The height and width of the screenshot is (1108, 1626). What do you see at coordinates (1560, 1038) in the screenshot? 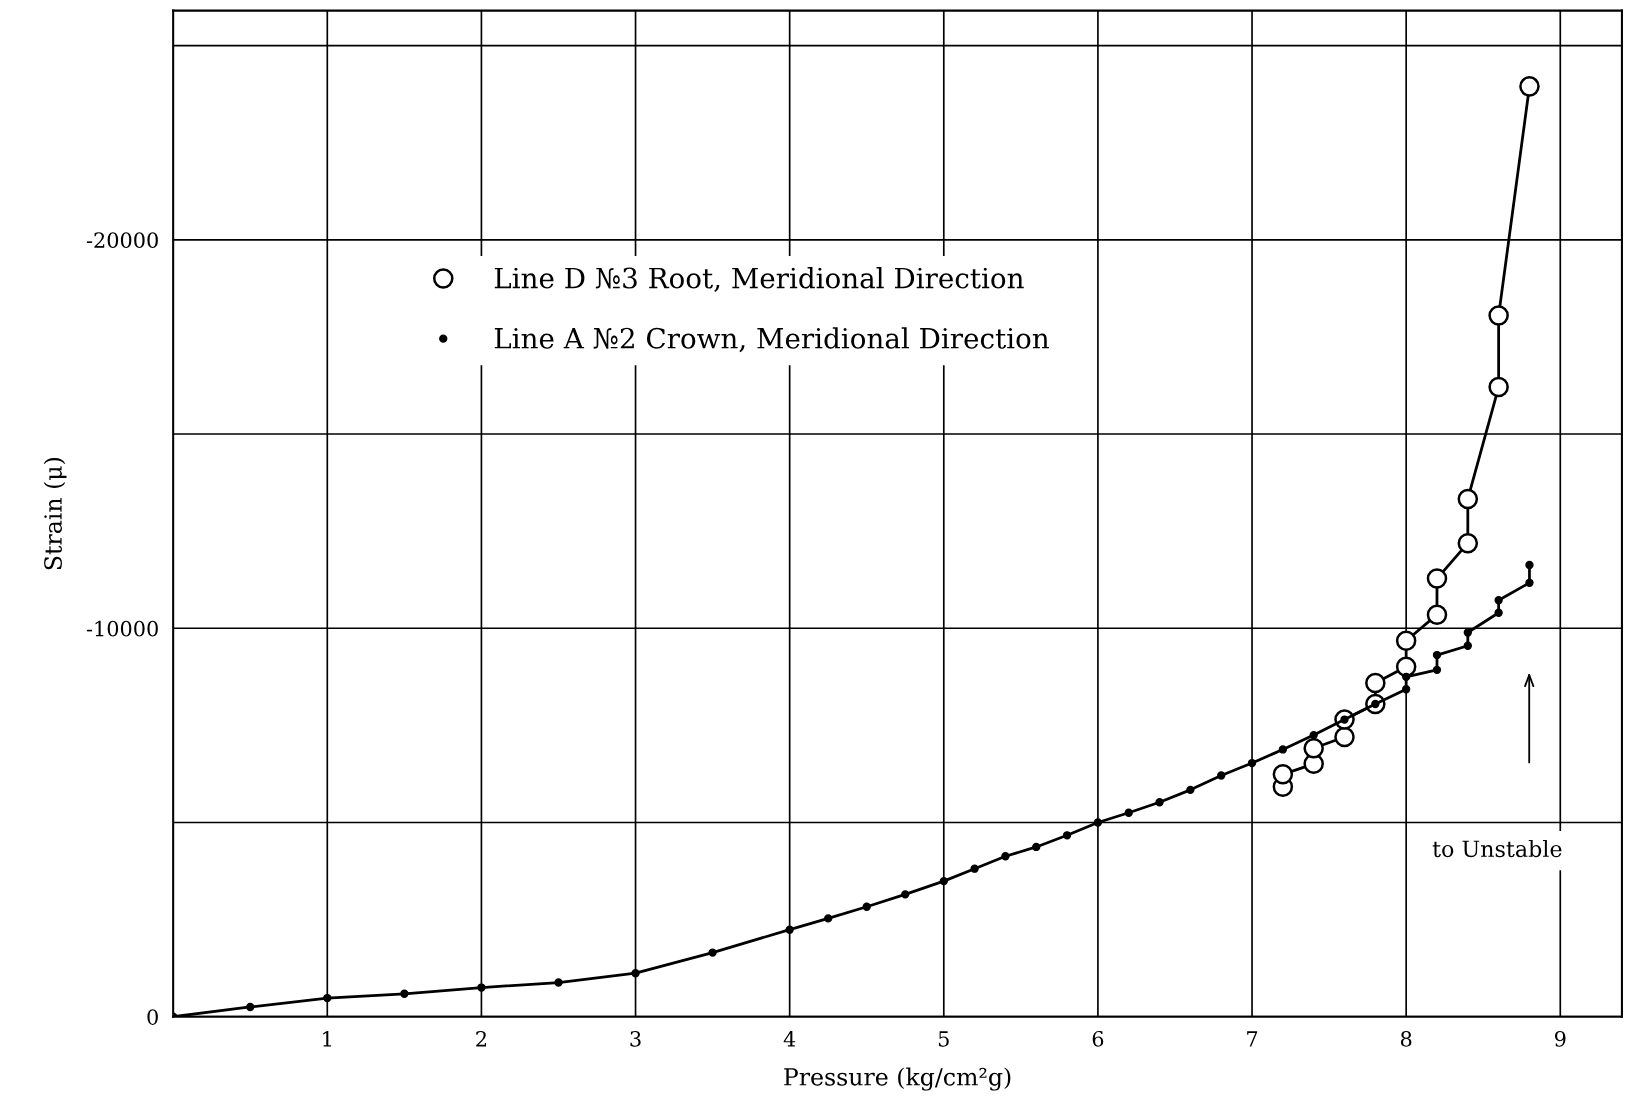
I see `x-tick-label: 9` at bounding box center [1560, 1038].